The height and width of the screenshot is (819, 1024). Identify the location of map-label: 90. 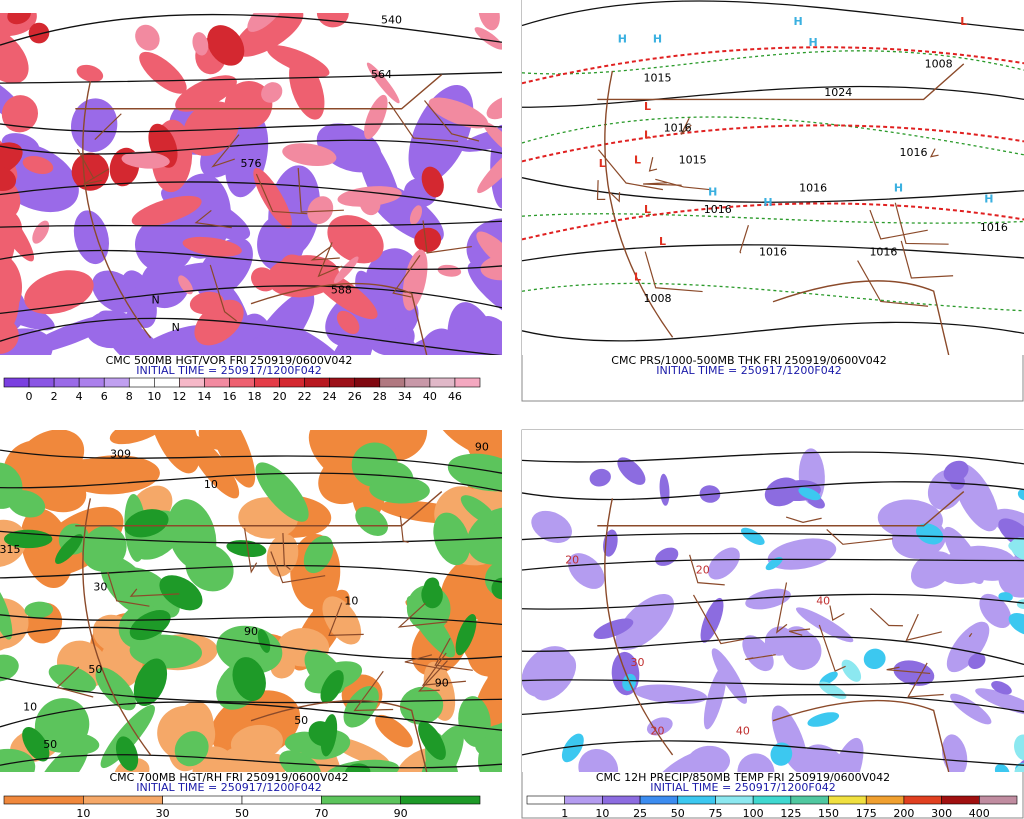
(442, 683).